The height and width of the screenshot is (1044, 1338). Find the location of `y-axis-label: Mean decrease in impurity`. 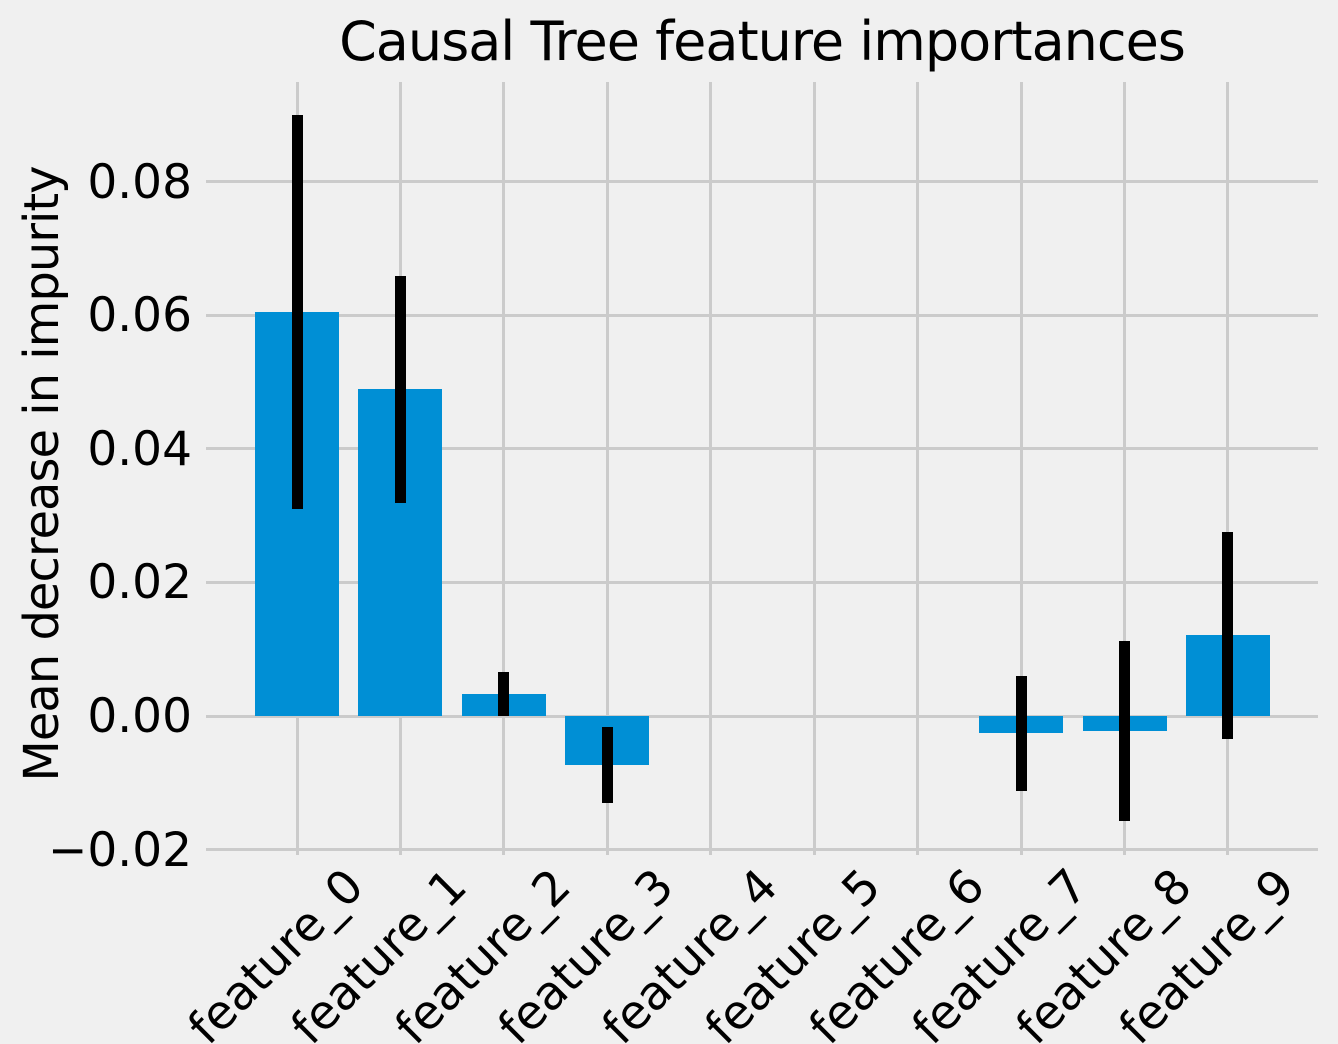

y-axis-label: Mean decrease in impurity is located at coordinates (42, 473).